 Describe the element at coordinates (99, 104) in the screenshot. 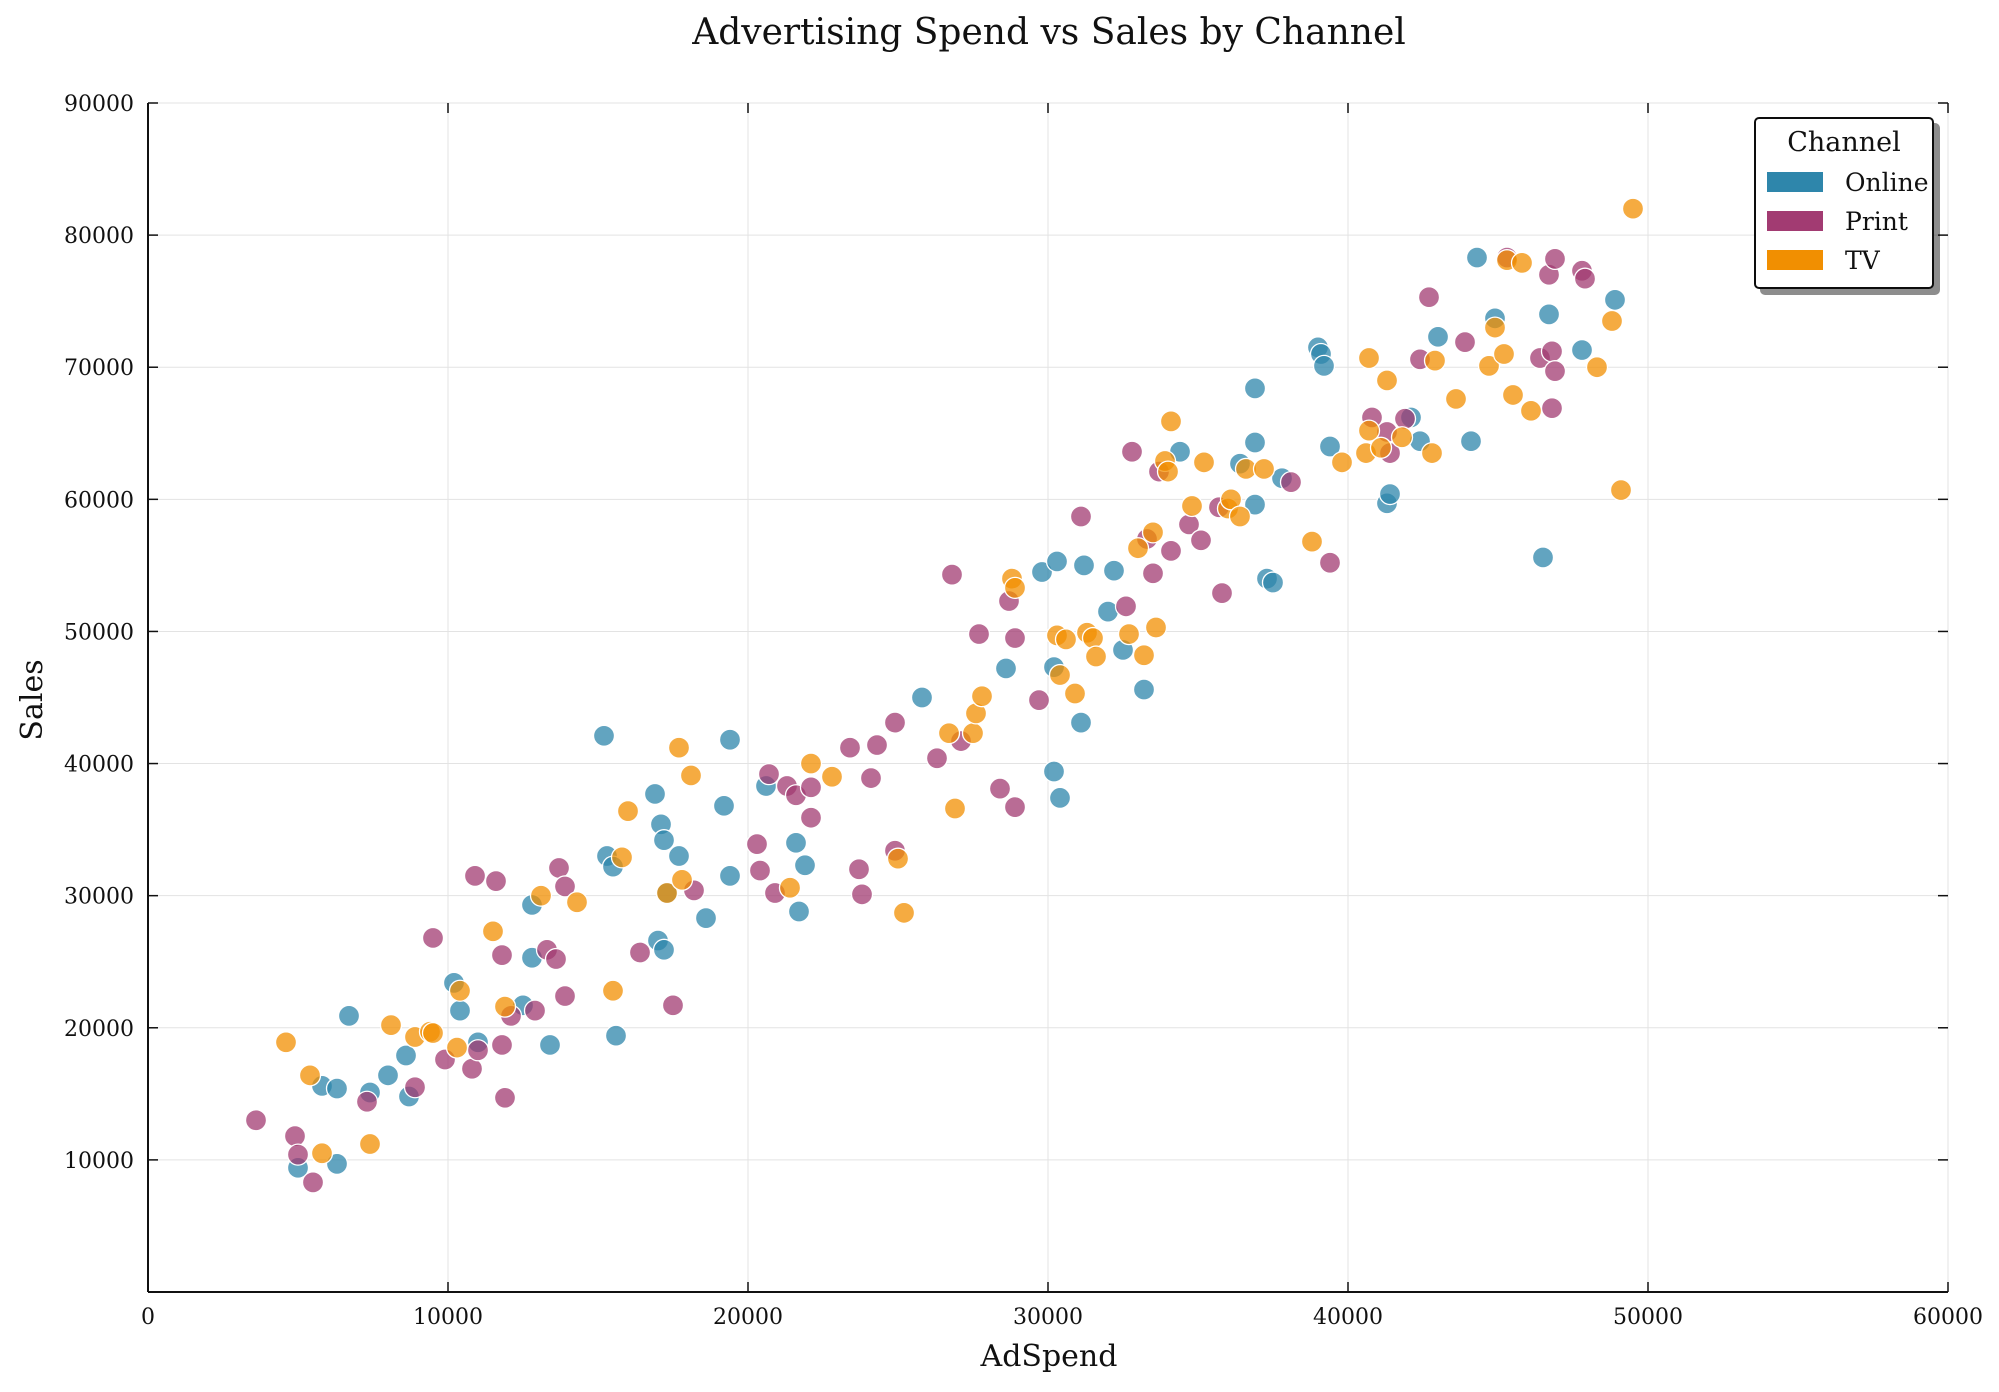

I see `y-tick-label: 90000` at that location.